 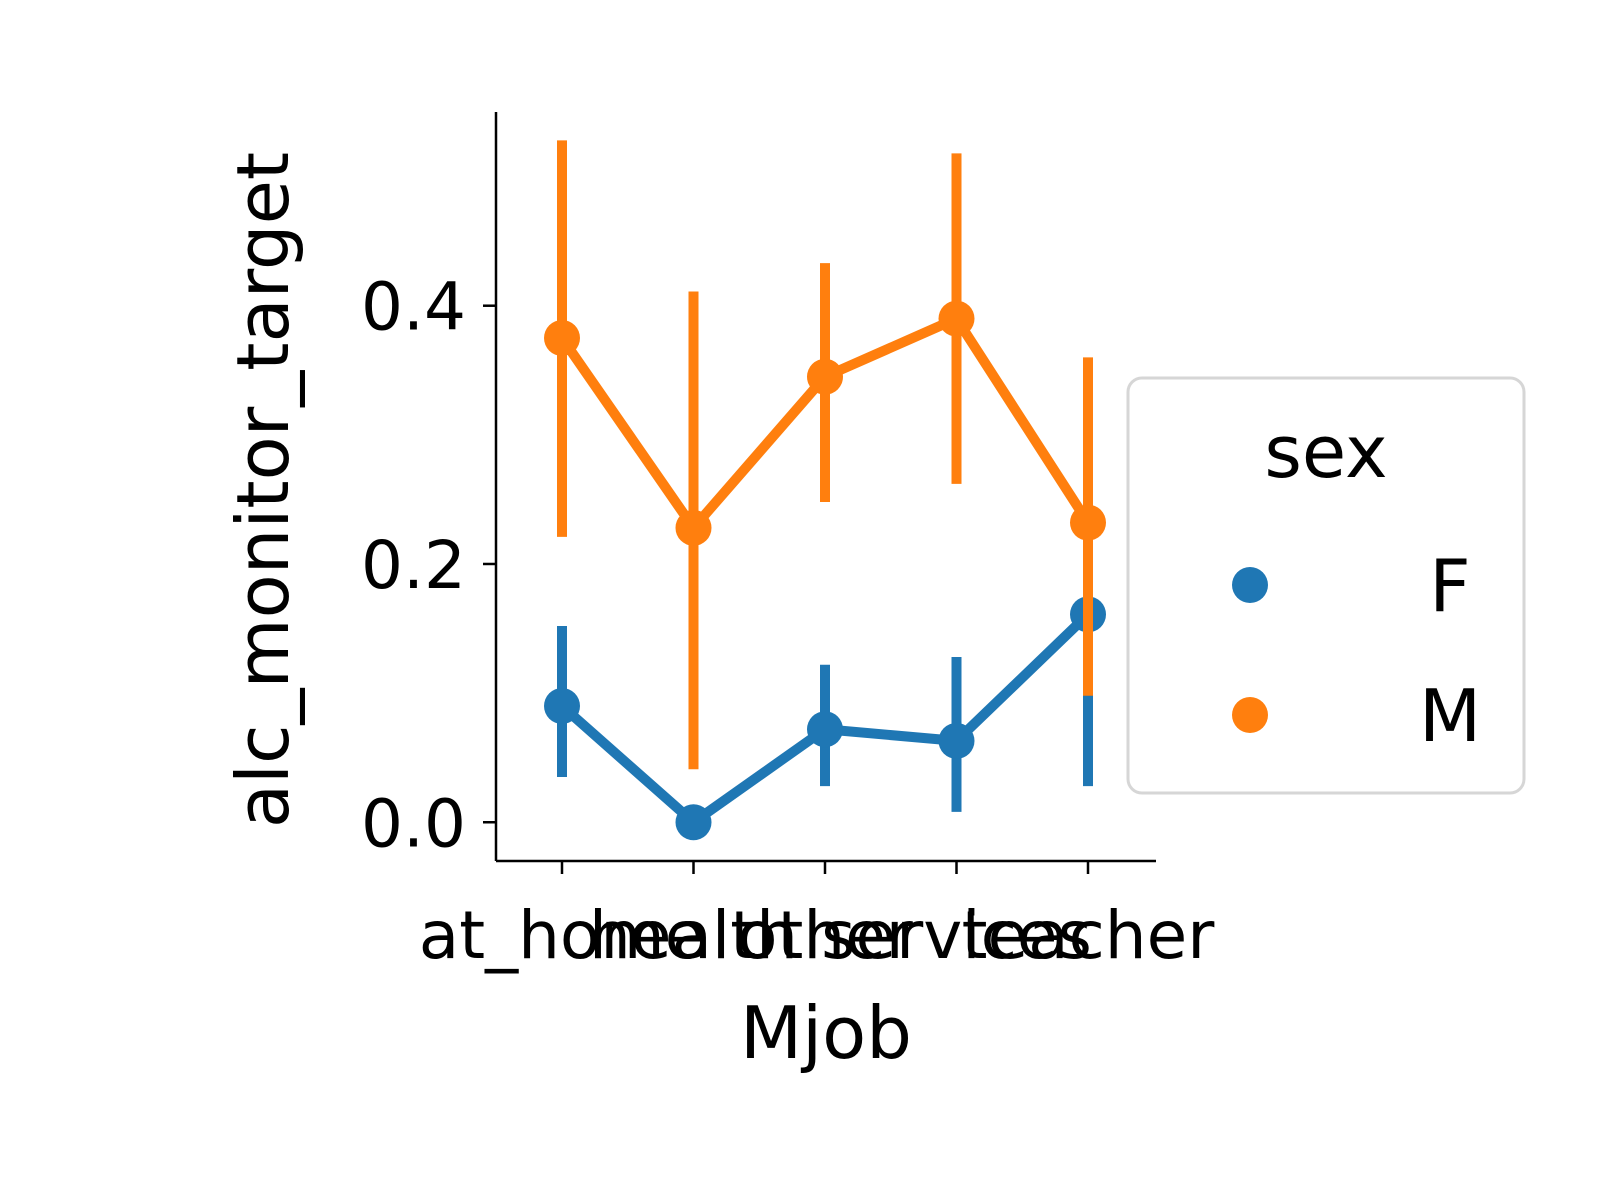 I want to click on legend: sex FM, so click(x=1326, y=585).